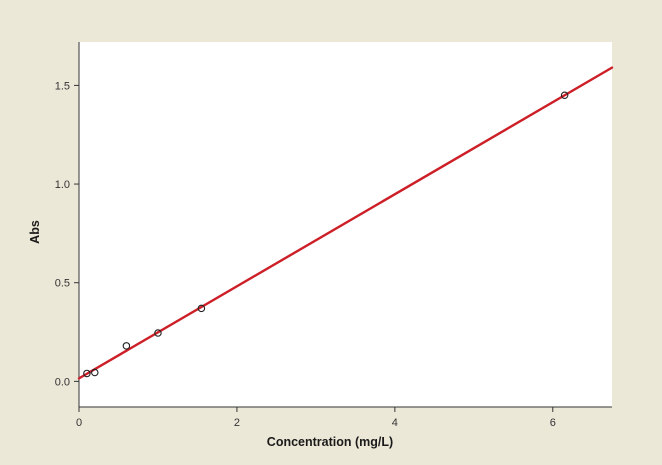 This screenshot has width=662, height=465. What do you see at coordinates (79, 423) in the screenshot?
I see `x-tick-label: 0` at bounding box center [79, 423].